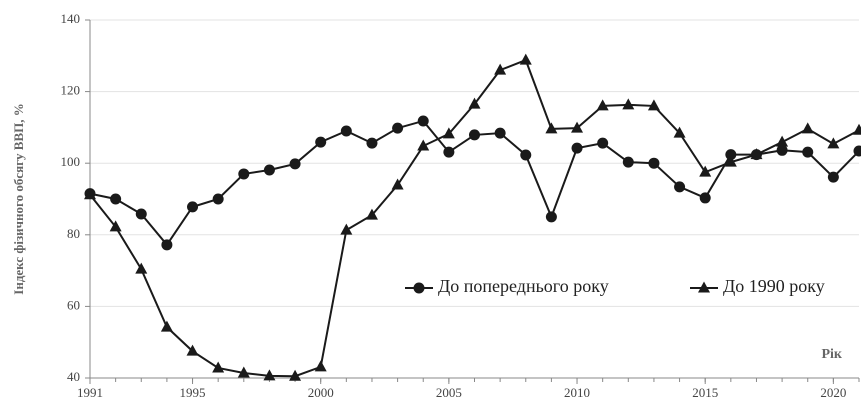 This screenshot has height=404, width=861. I want to click on legend-label: До 1990 року, so click(774, 286).